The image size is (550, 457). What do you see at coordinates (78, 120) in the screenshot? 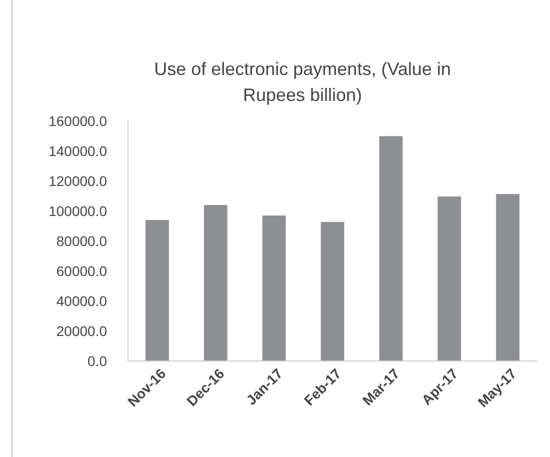
I see `y-tick-label: 160000.0` at bounding box center [78, 120].